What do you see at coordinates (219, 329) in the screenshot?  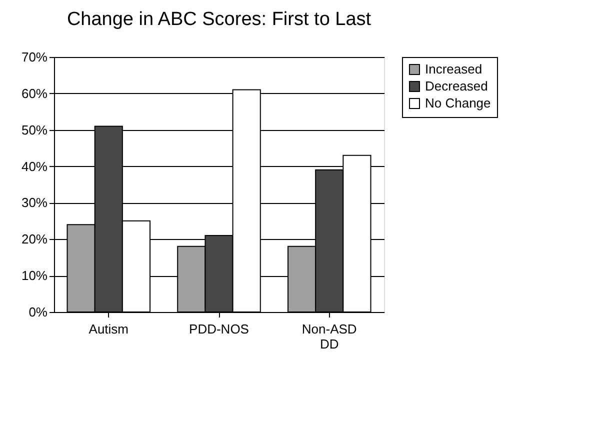 I see `x-tick-label: PDD-NOS` at bounding box center [219, 329].